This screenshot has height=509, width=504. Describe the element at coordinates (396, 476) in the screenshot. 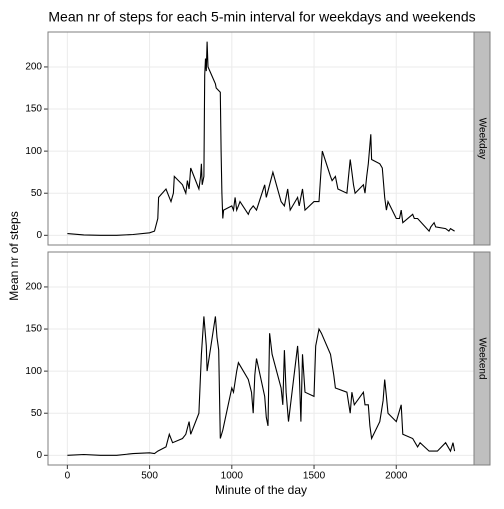

I see `x-tick-label: 2000` at that location.